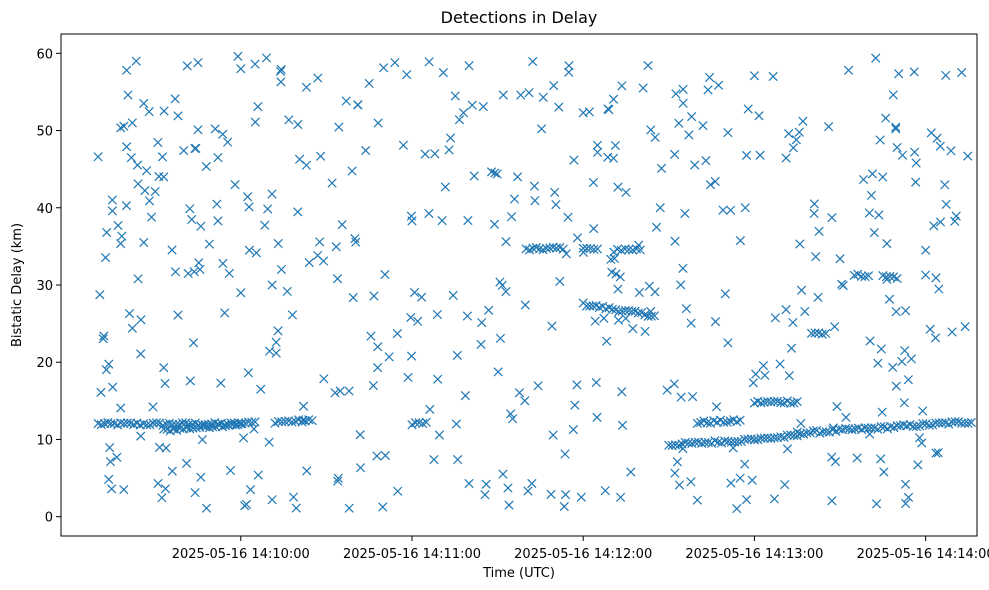 Image resolution: width=989 pixels, height=590 pixels. What do you see at coordinates (518, 573) in the screenshot?
I see `x-axis-label: Time (UTC)` at bounding box center [518, 573].